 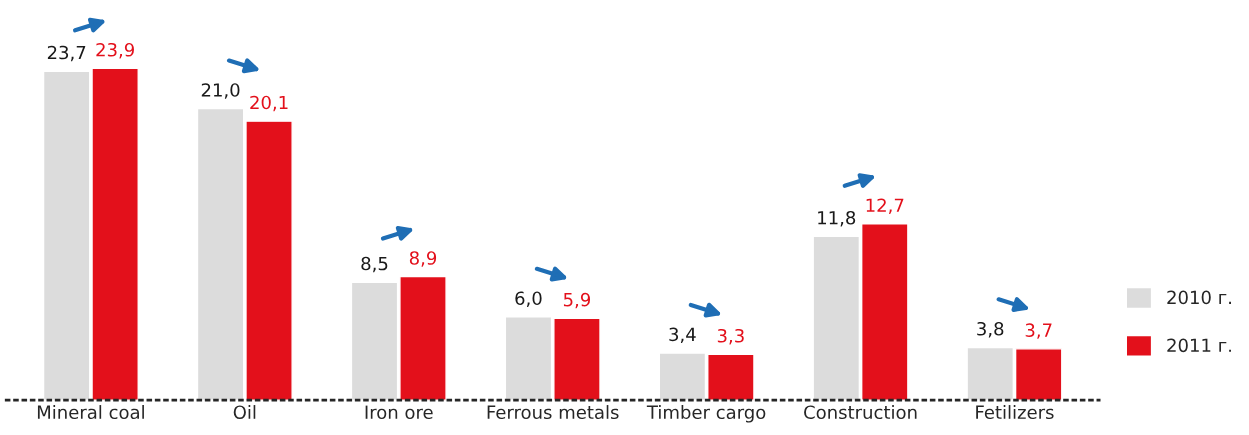 I want to click on legend-label: 2011 г., so click(x=1199, y=345).